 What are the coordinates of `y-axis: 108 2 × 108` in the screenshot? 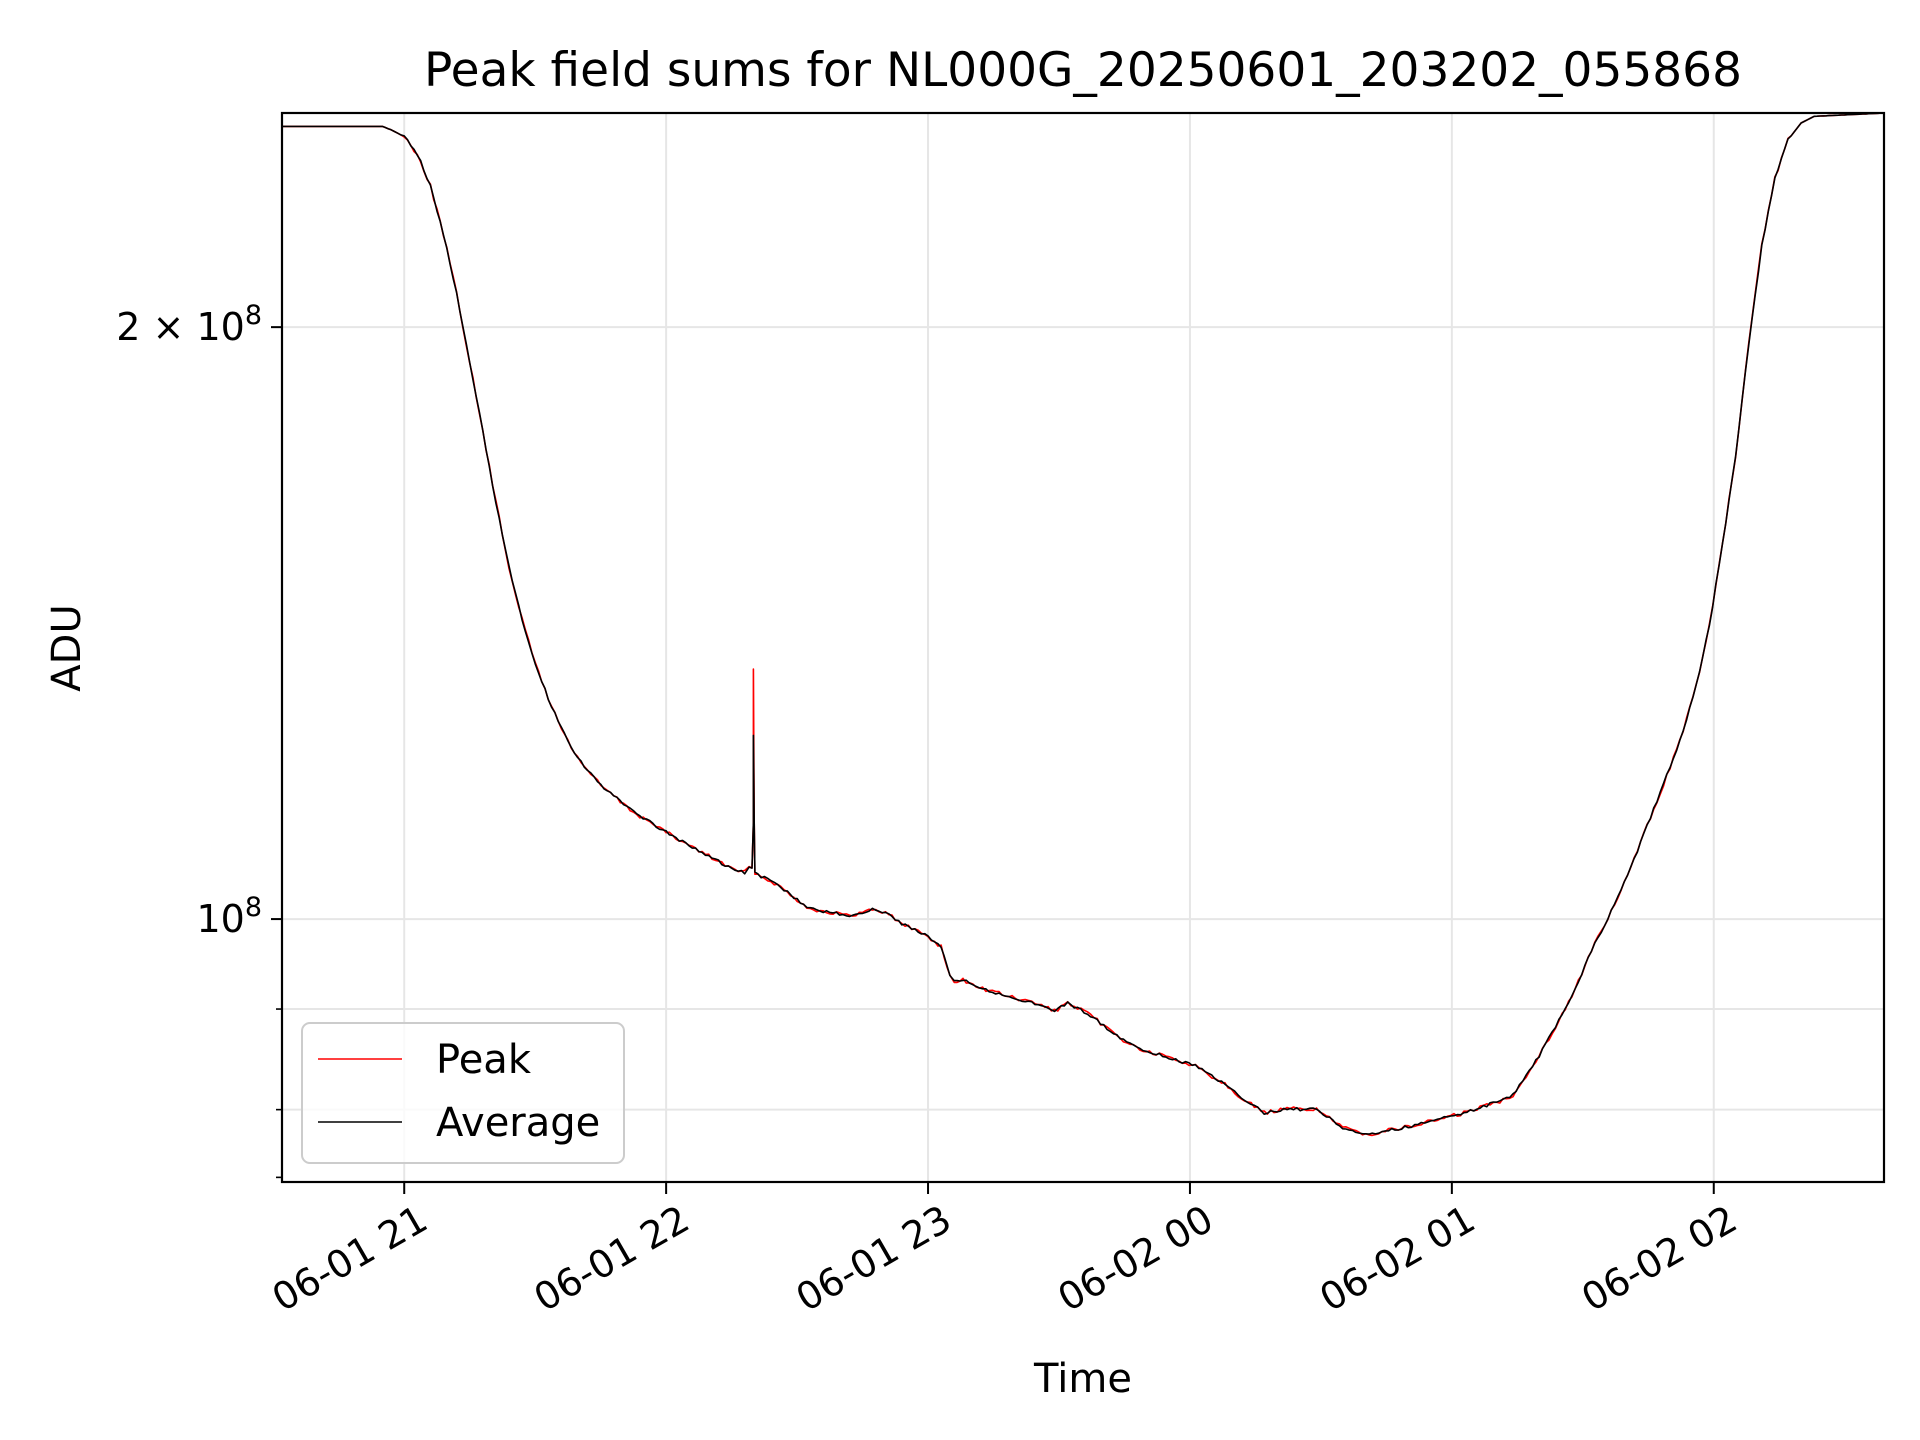 It's located at (199, 739).